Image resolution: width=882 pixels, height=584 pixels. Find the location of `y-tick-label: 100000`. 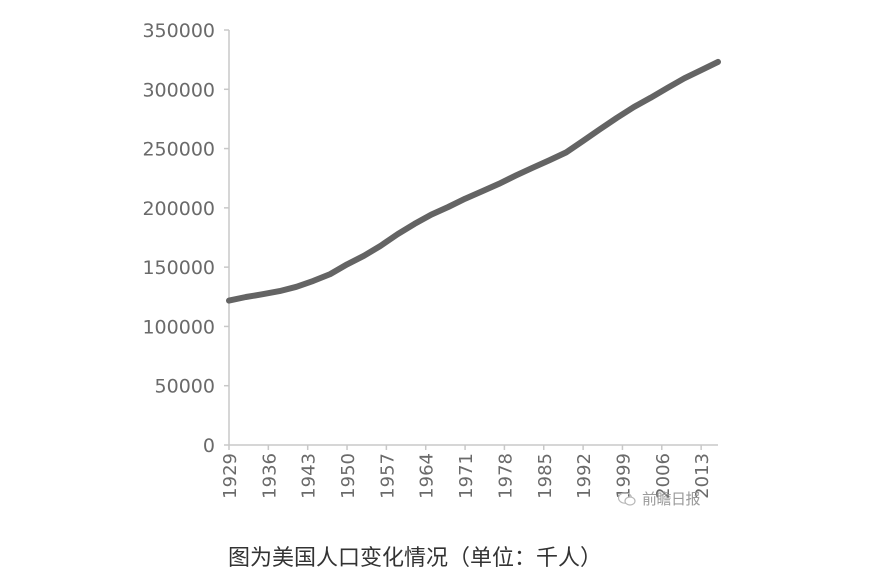

y-tick-label: 100000 is located at coordinates (178, 327).